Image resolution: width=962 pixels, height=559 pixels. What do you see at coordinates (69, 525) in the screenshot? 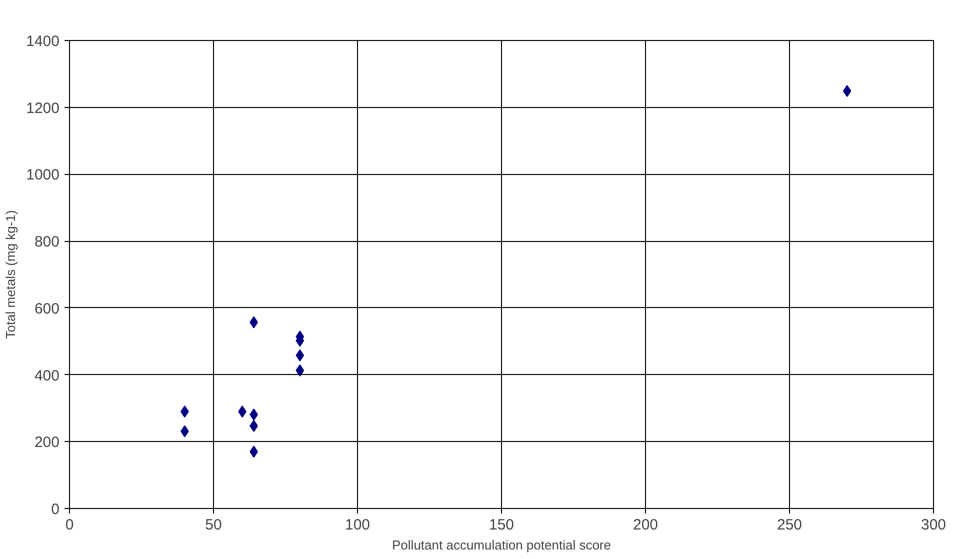
I see `x-tick-label: 0` at bounding box center [69, 525].